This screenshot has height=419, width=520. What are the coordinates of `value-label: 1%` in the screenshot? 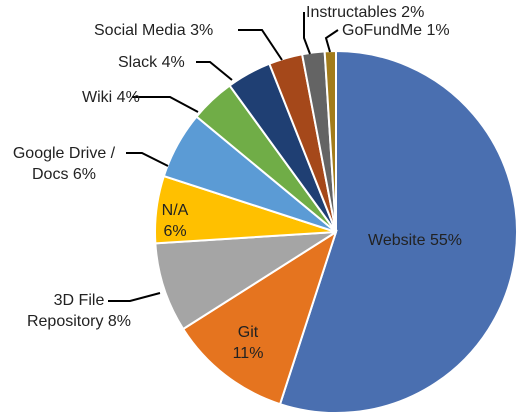 It's located at (438, 30).